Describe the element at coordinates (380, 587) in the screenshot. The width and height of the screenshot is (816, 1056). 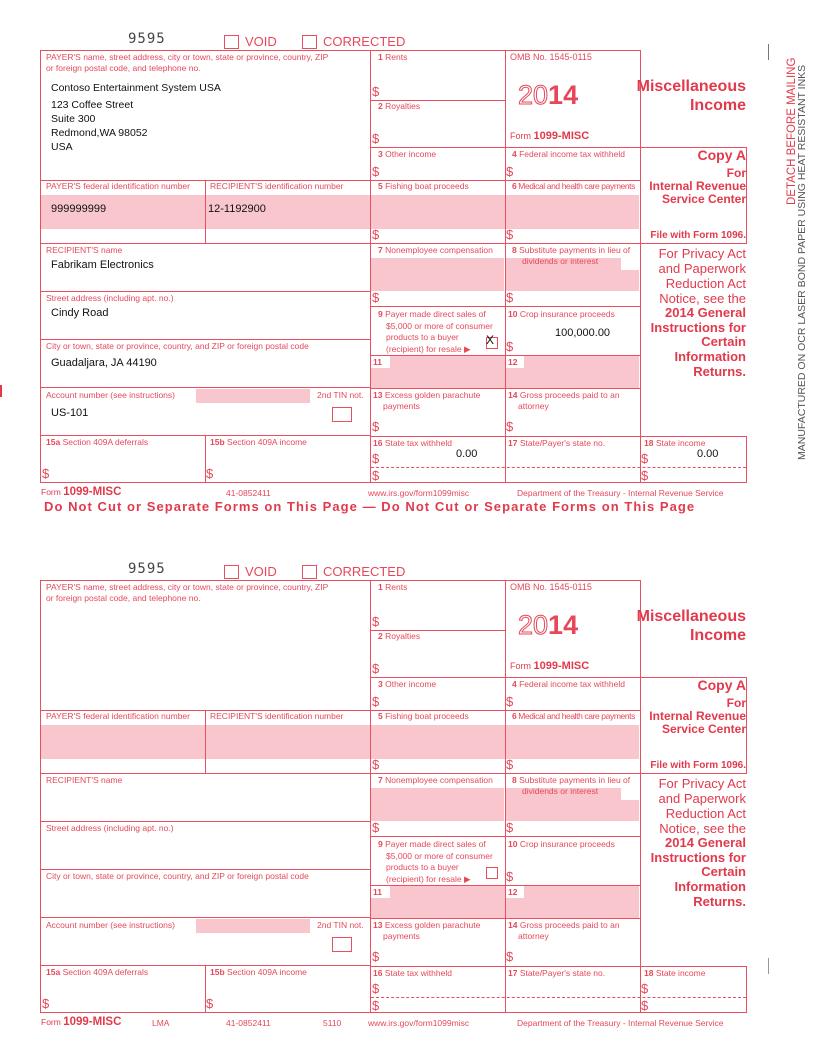
I see `box-number: 1` at that location.